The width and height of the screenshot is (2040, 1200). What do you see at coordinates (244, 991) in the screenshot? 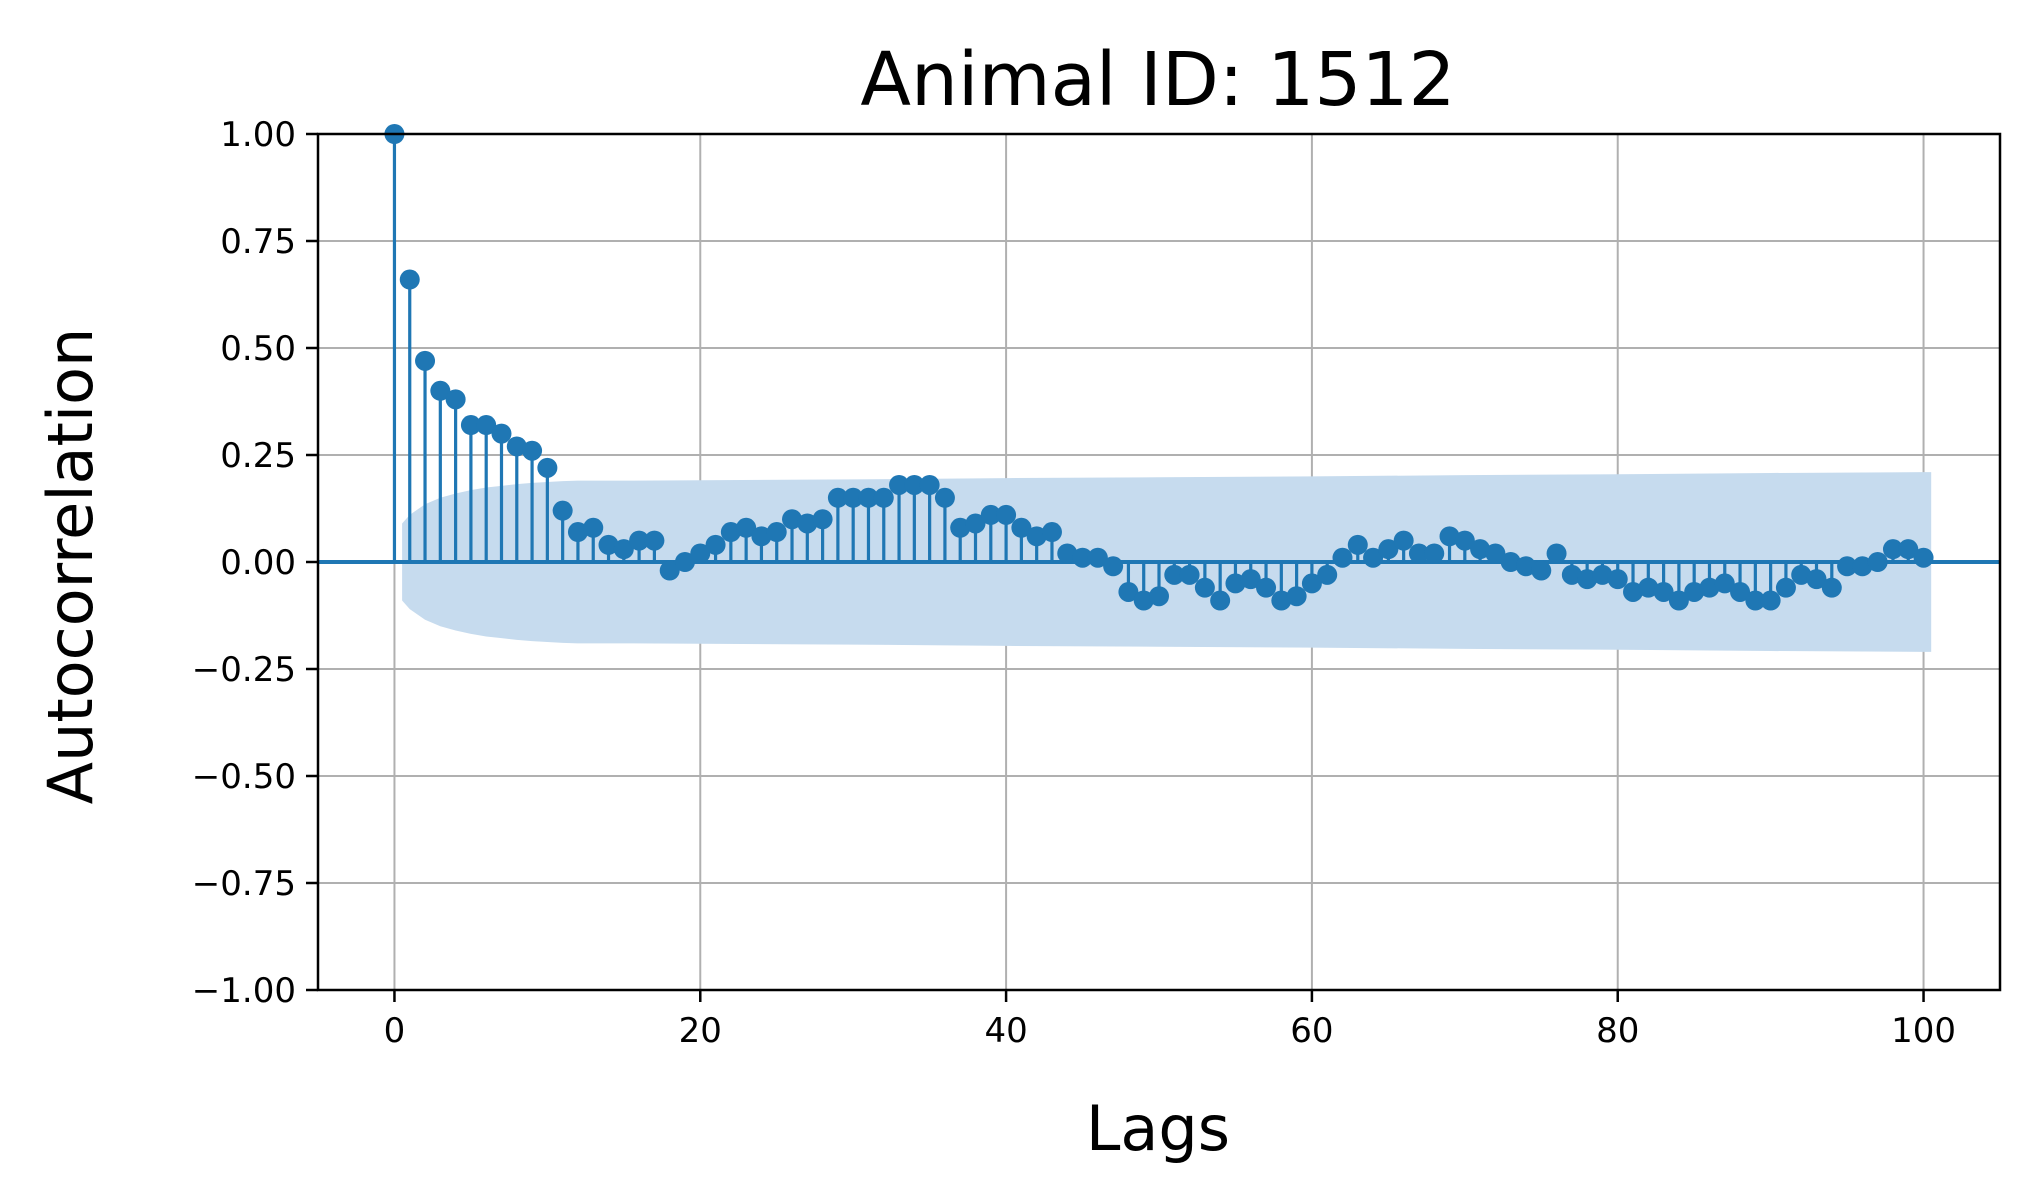
I see `y-tick-label: −1.00` at bounding box center [244, 991].